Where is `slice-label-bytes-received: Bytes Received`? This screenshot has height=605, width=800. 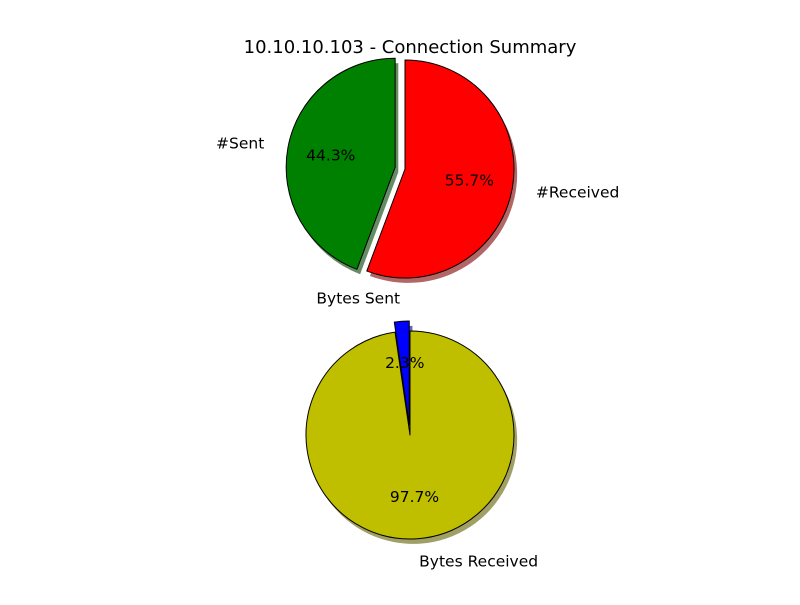 slice-label-bytes-received: Bytes Received is located at coordinates (478, 562).